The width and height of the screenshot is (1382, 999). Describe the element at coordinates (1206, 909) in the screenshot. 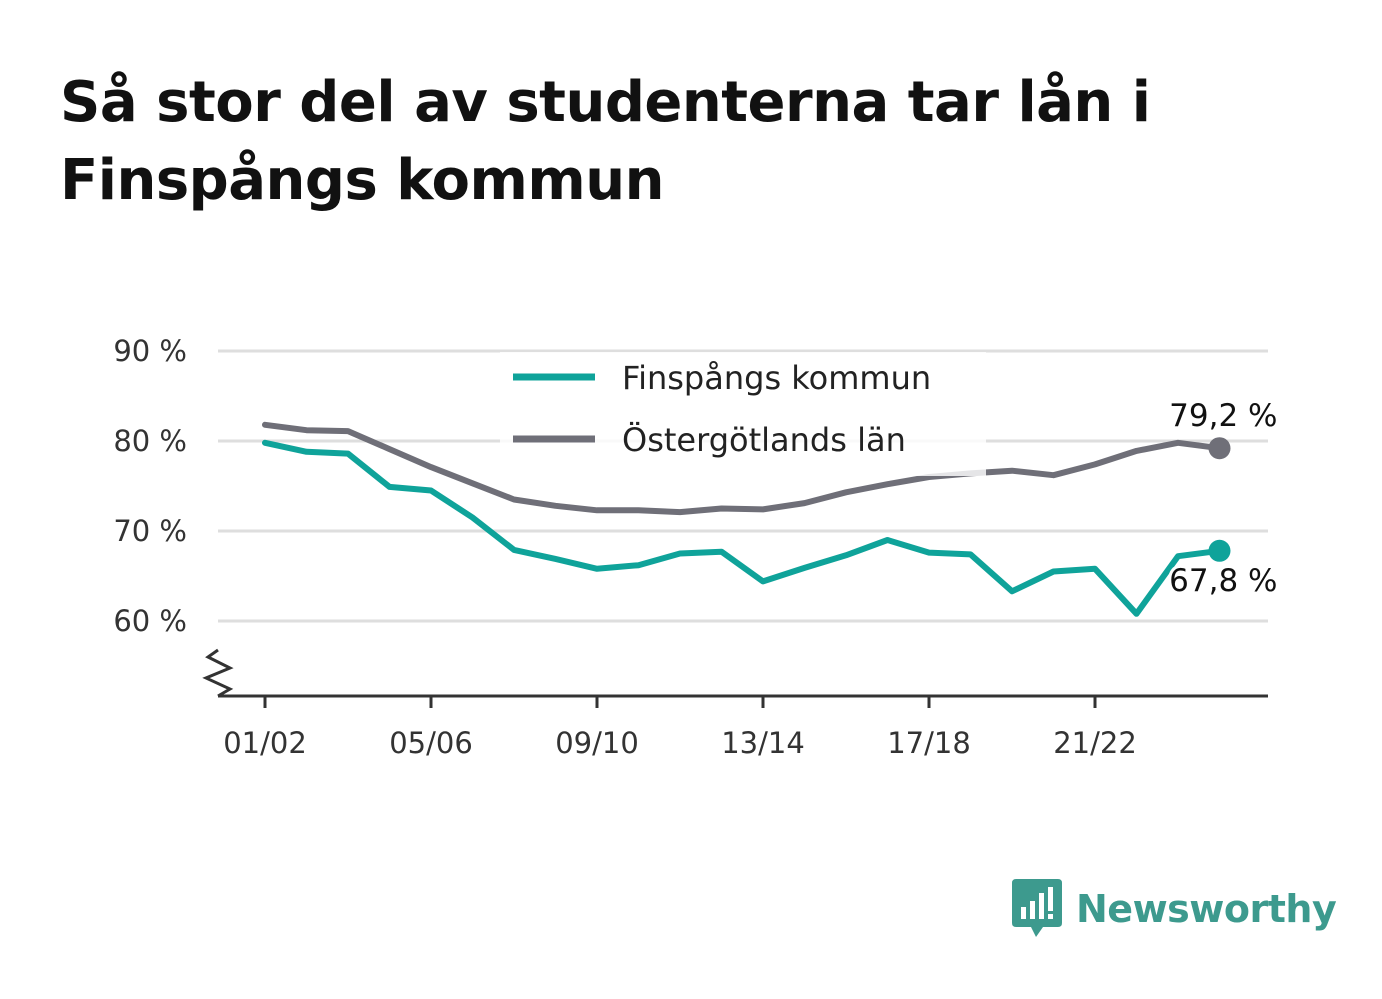

I see `brand-name: Newsworthy` at that location.